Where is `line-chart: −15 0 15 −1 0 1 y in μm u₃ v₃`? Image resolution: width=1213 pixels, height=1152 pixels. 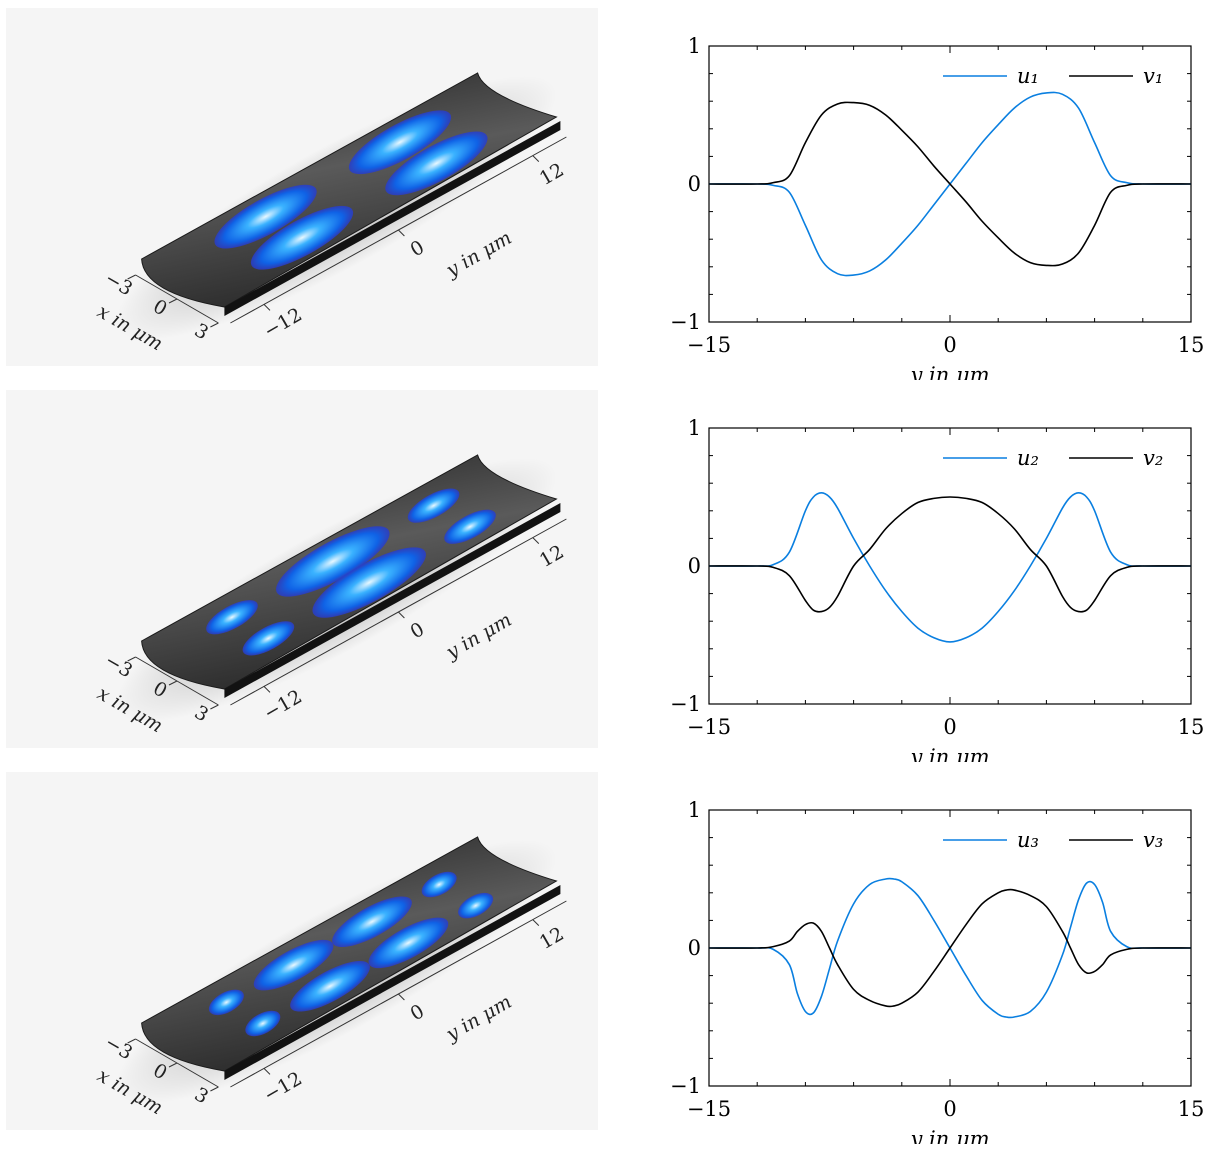
line-chart: −15 0 15 −1 0 1 y in μm u₃ v₃ is located at coordinates (937, 971).